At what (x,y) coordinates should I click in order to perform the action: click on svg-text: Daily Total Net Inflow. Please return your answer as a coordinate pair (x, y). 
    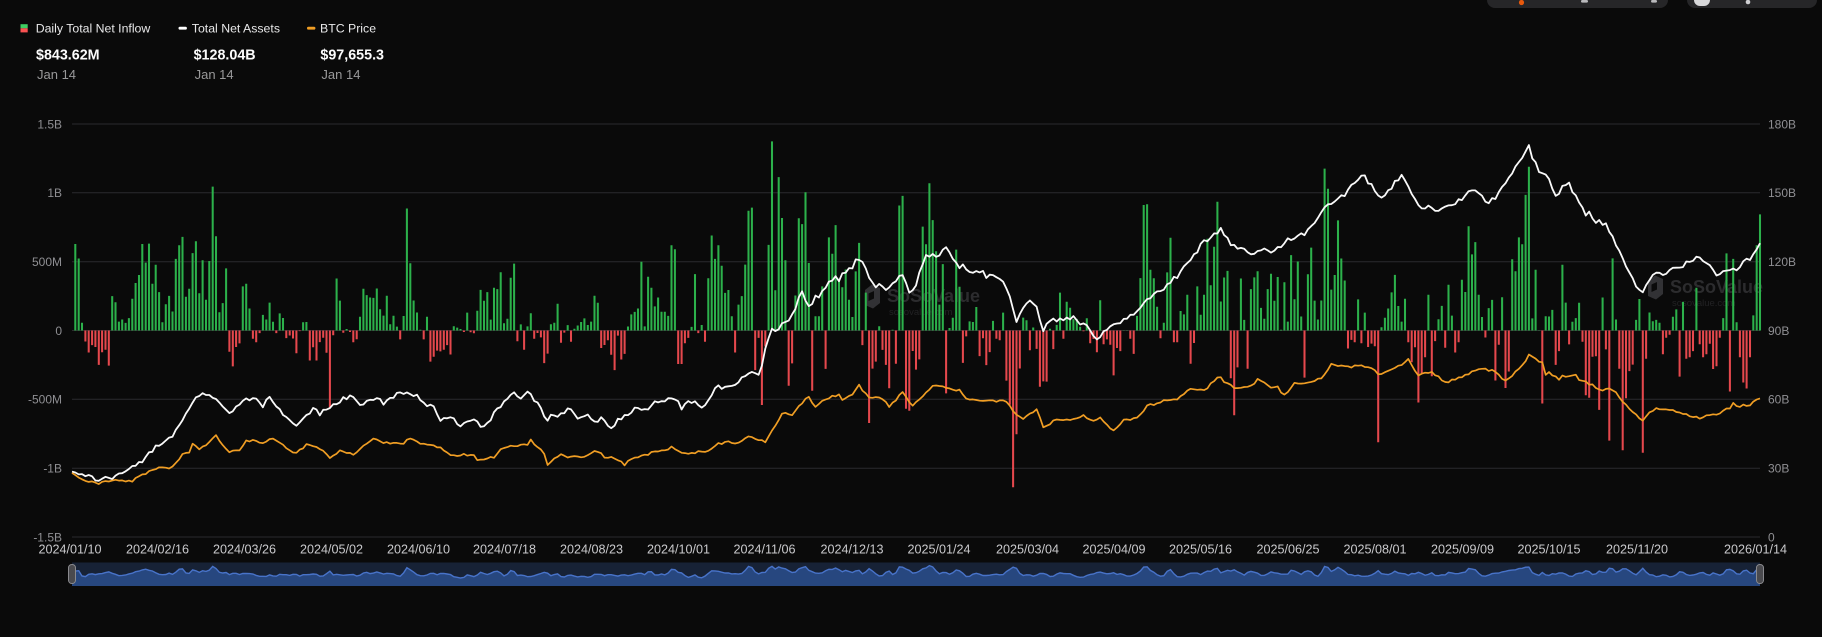
    Looking at the image, I should click on (93, 28).